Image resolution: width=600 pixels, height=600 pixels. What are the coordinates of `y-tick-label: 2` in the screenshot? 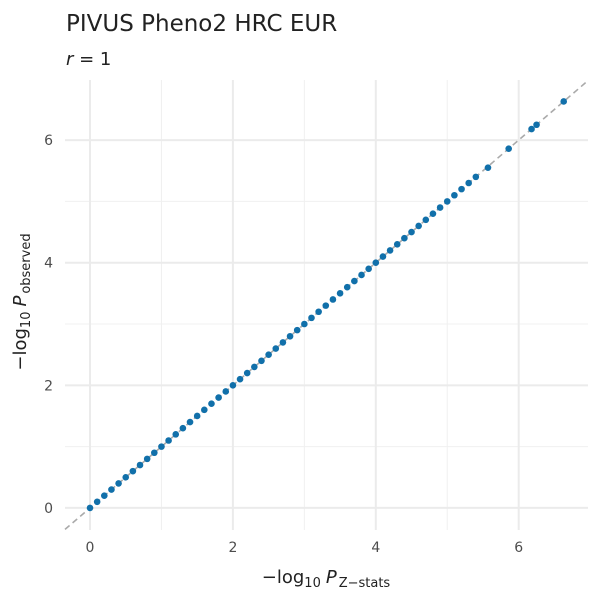 It's located at (48, 386).